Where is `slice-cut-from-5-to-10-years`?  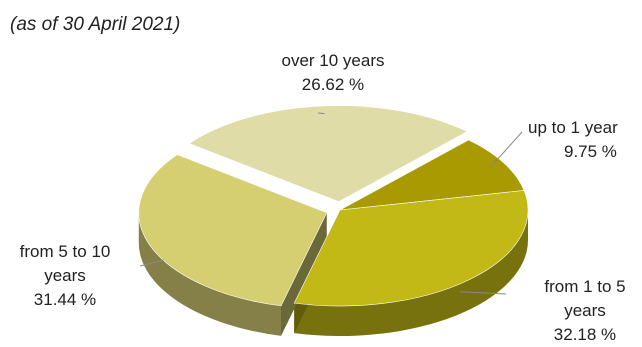
slice-cut-from-5-to-10-years is located at coordinates (304, 274).